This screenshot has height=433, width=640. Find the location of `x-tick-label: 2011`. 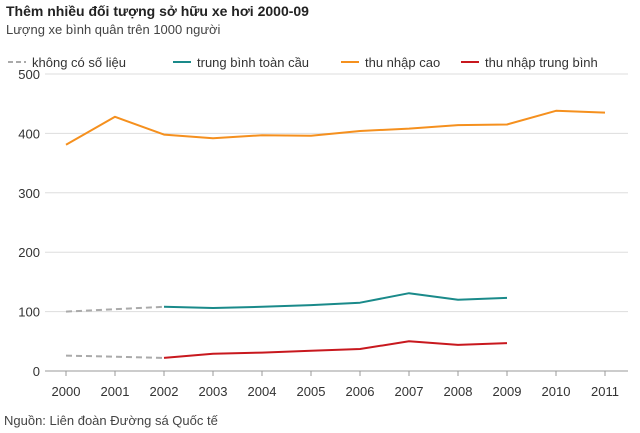

x-tick-label: 2011 is located at coordinates (605, 391).